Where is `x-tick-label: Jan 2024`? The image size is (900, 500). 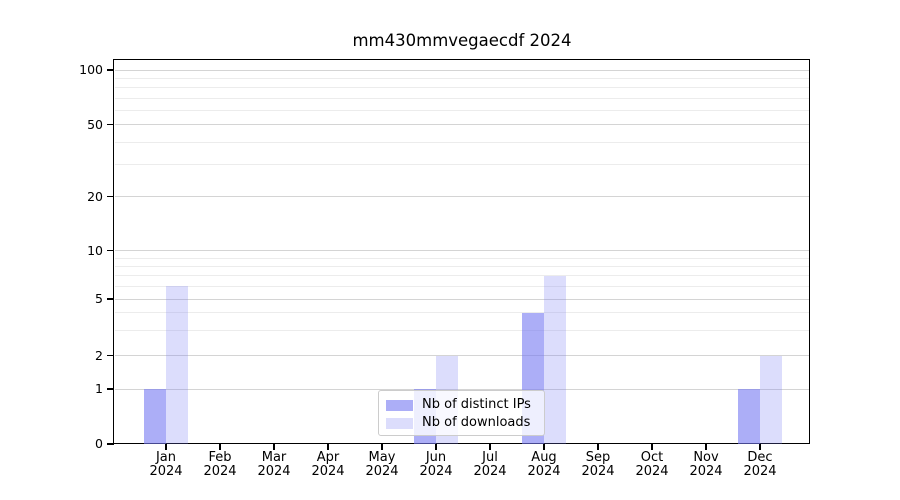
x-tick-label: Jan 2024 is located at coordinates (166, 464).